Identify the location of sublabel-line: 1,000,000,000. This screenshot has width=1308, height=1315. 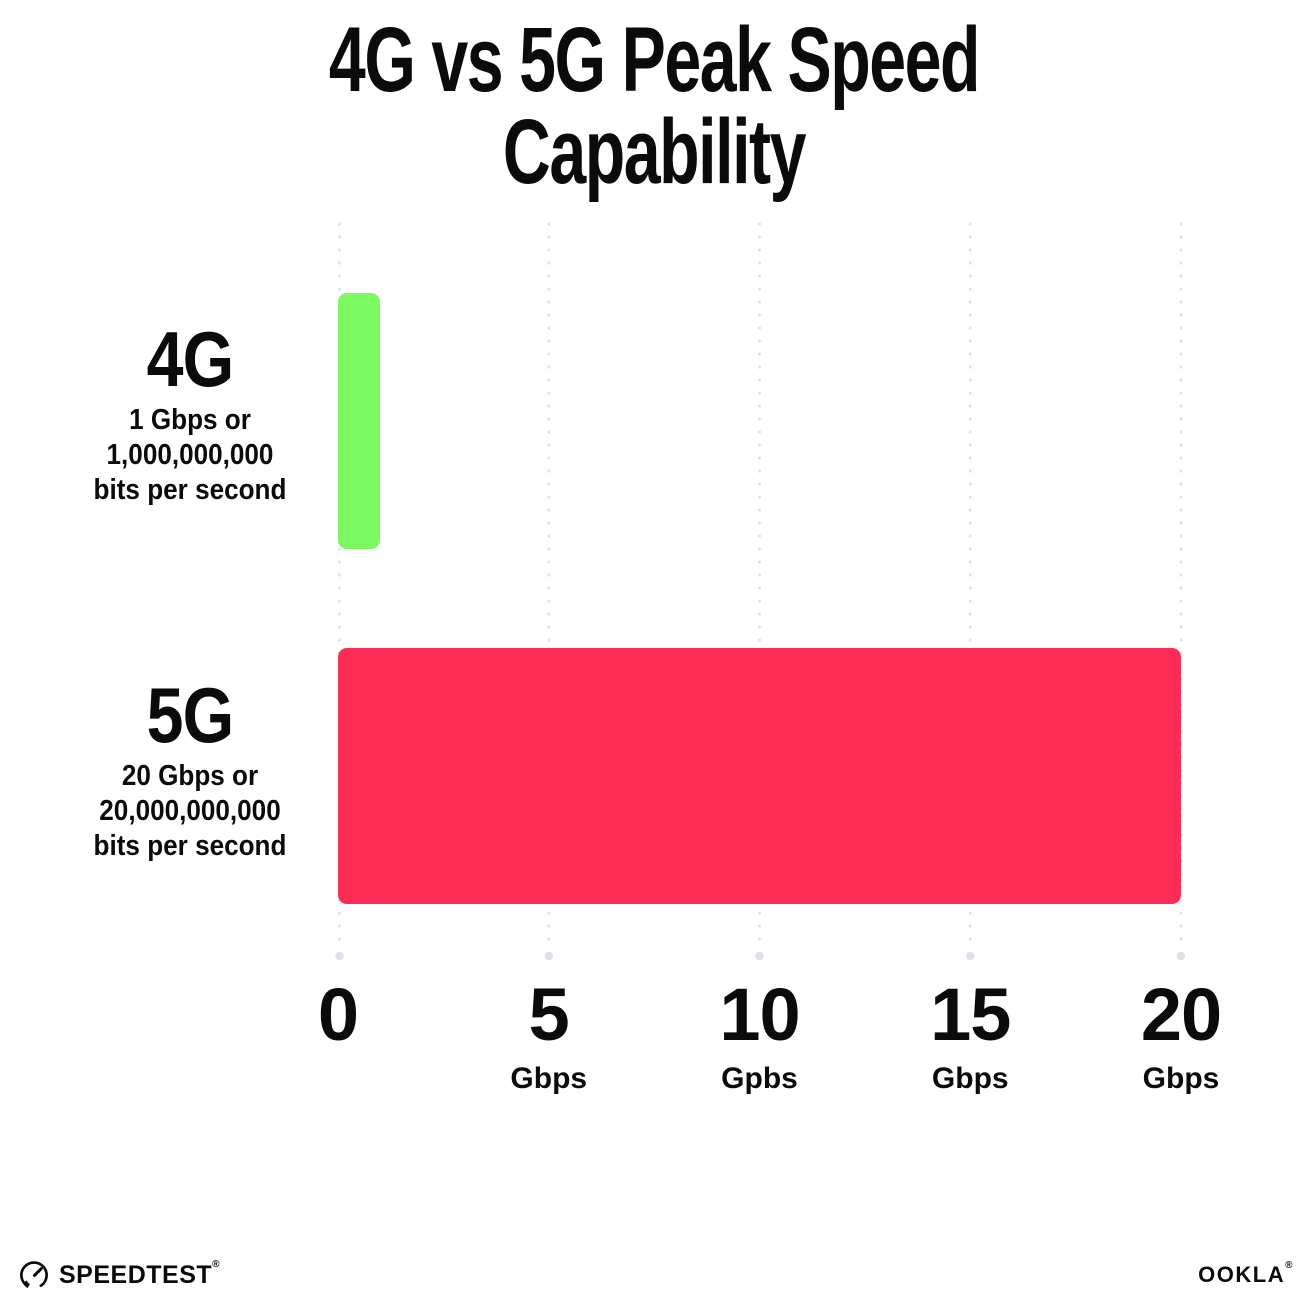
(190, 455).